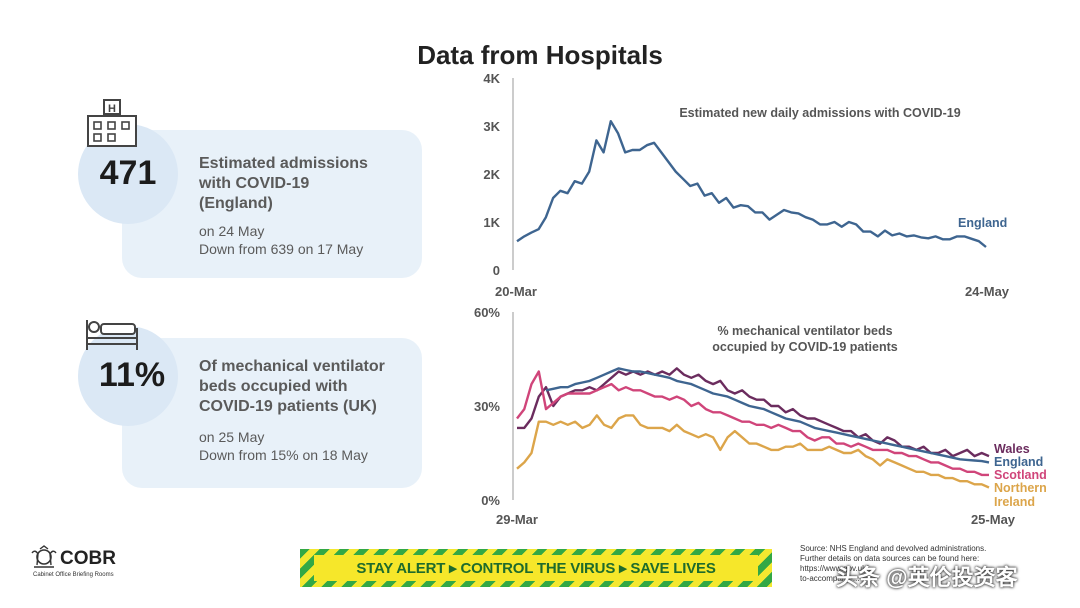  What do you see at coordinates (88, 558) in the screenshot?
I see `cobr-logo-text: COBR` at bounding box center [88, 558].